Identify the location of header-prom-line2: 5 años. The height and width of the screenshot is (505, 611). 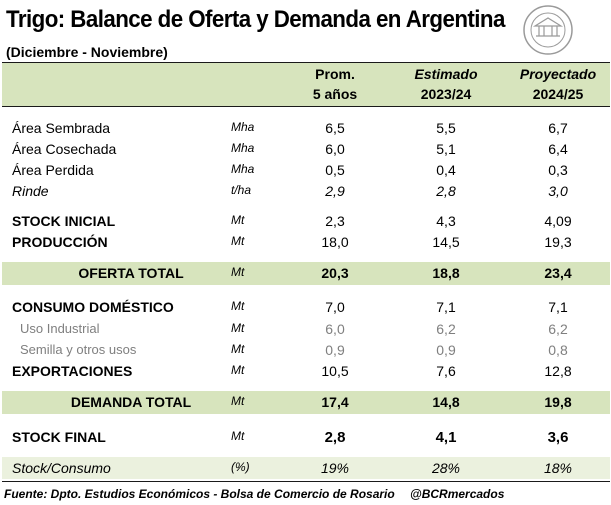
(335, 94).